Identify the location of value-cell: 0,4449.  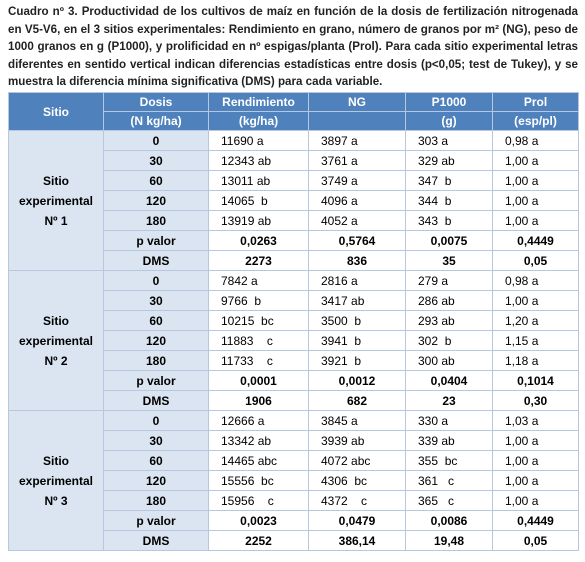
(535, 520).